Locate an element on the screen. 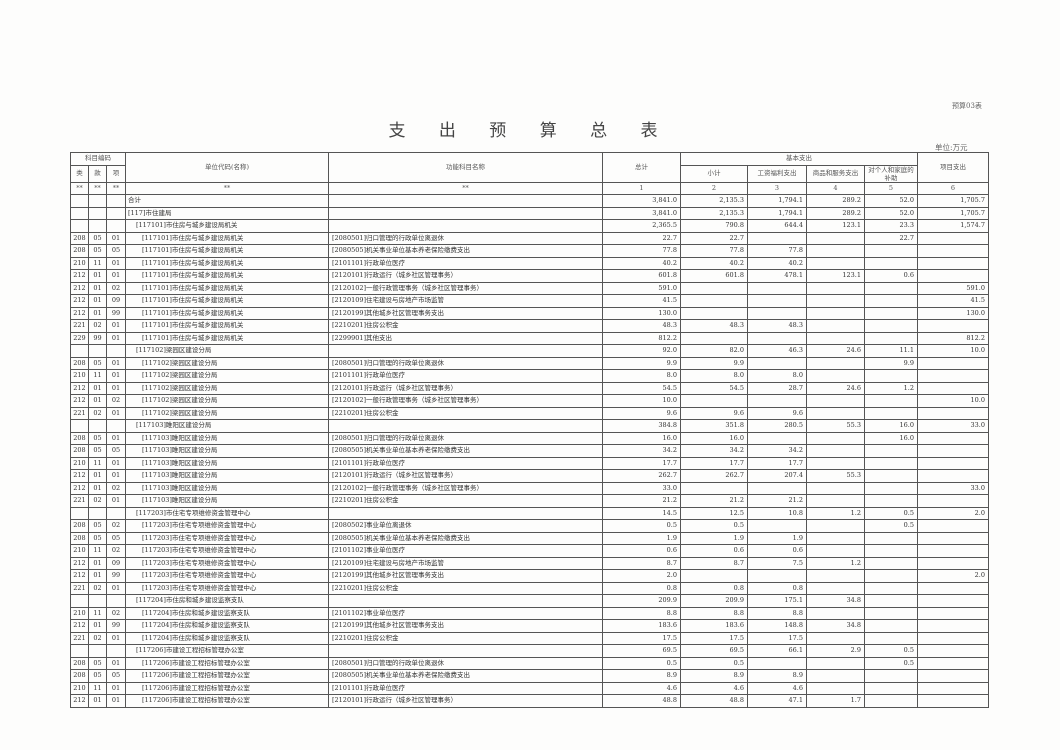 The image size is (1060, 750). cell-lei: 210 is located at coordinates (79, 551).